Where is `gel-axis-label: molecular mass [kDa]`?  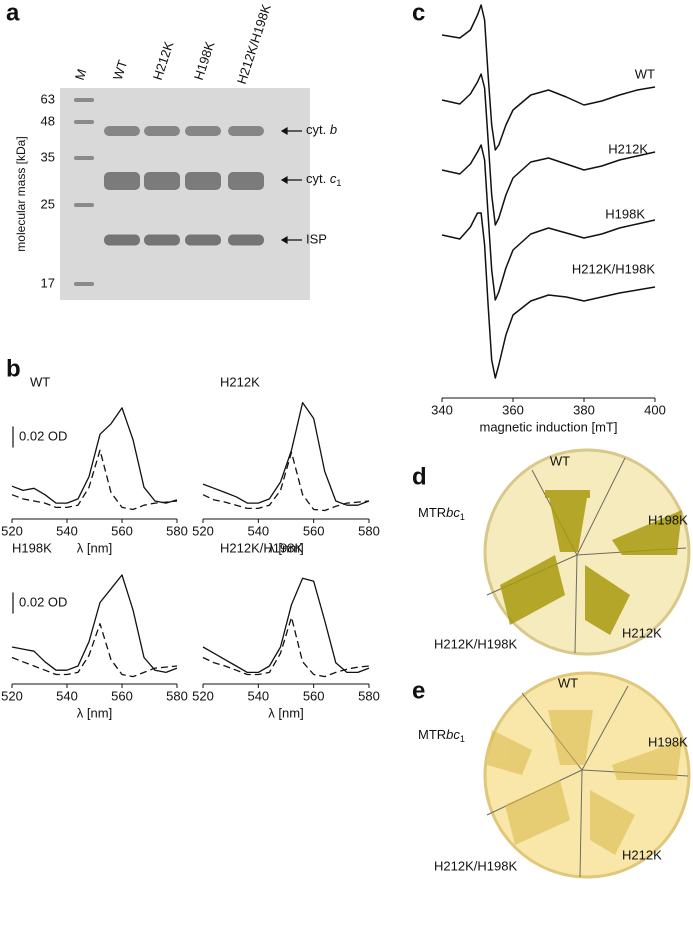 gel-axis-label: molecular mass [kDa] is located at coordinates (21, 193).